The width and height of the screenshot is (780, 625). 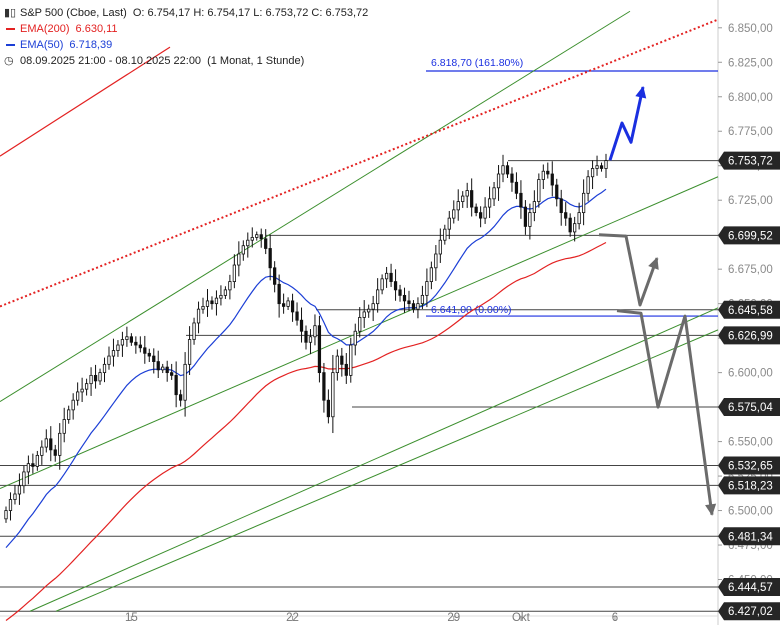 I want to click on legend-ema200-value: 6.630,11, so click(x=96, y=29).